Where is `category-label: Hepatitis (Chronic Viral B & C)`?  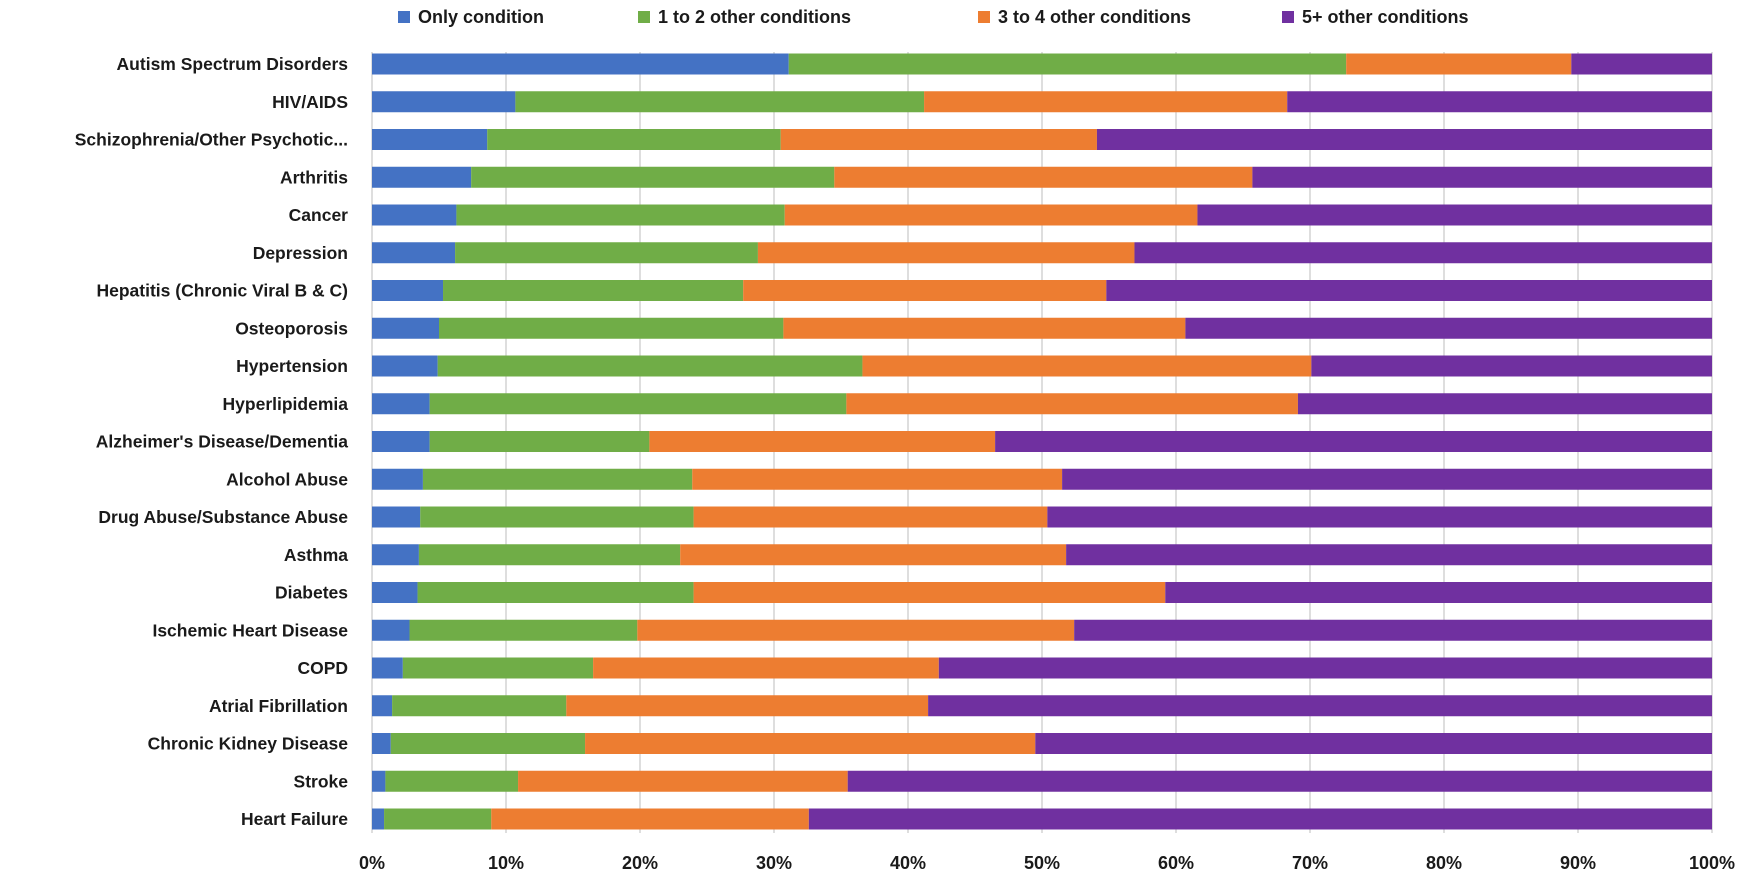
category-label: Hepatitis (Chronic Viral B & C) is located at coordinates (222, 291).